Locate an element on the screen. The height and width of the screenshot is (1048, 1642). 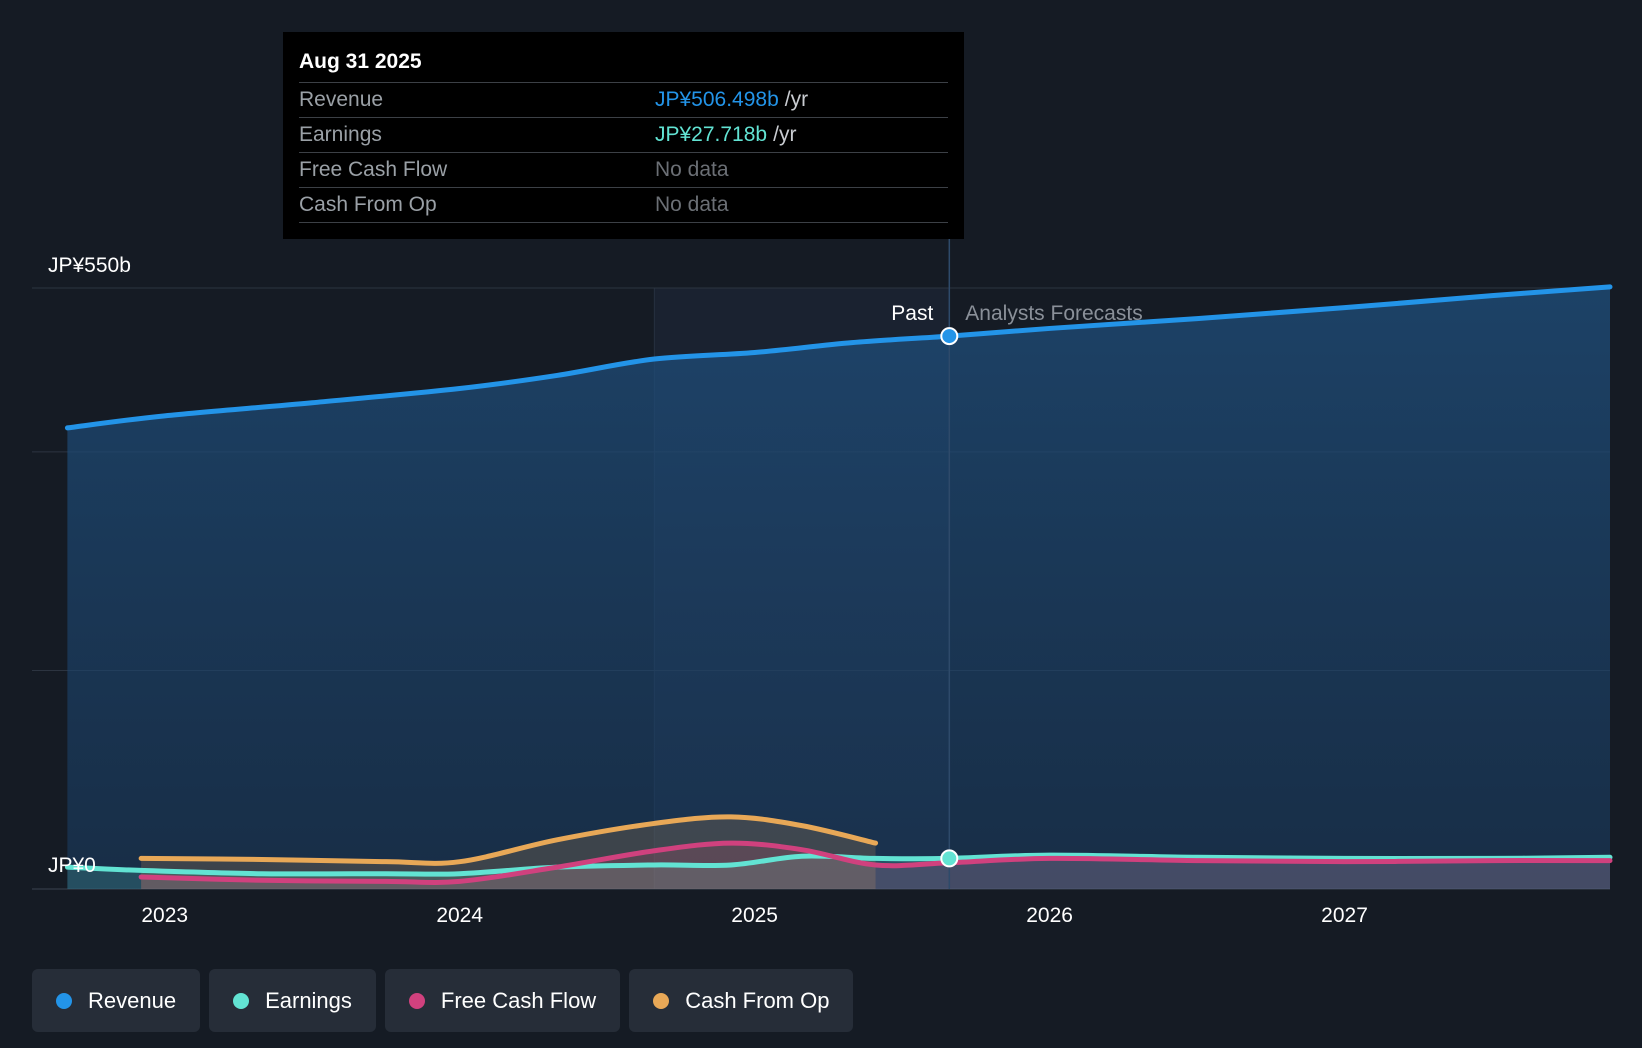
tooltip-label: Revenue is located at coordinates (341, 99).